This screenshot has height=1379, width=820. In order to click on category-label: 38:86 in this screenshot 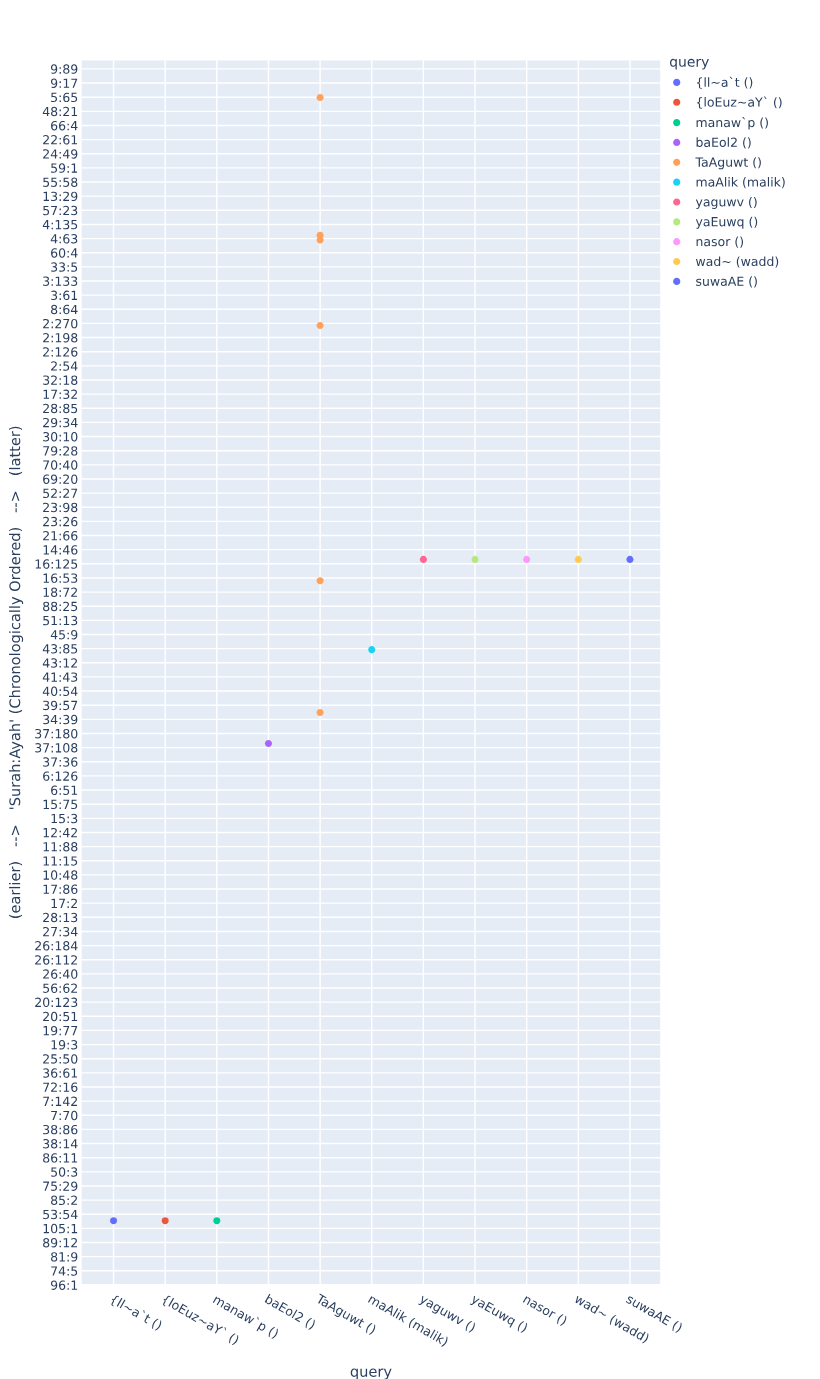, I will do `click(60, 1129)`.